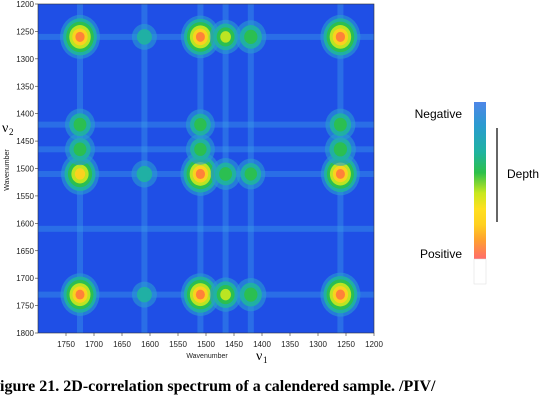 The width and height of the screenshot is (543, 400). What do you see at coordinates (25, 333) in the screenshot?
I see `y-tick-label: 1800` at bounding box center [25, 333].